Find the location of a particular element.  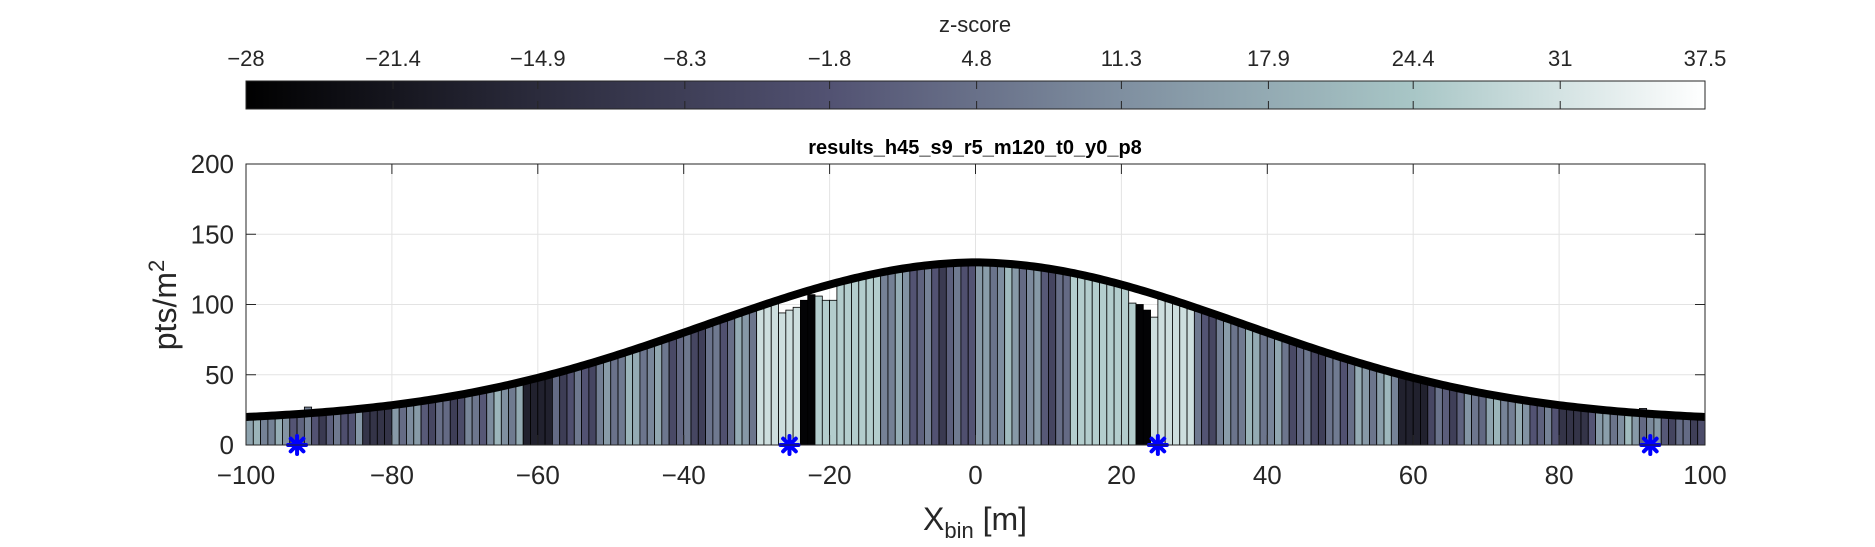

y-tick-label: 200 is located at coordinates (212, 164).